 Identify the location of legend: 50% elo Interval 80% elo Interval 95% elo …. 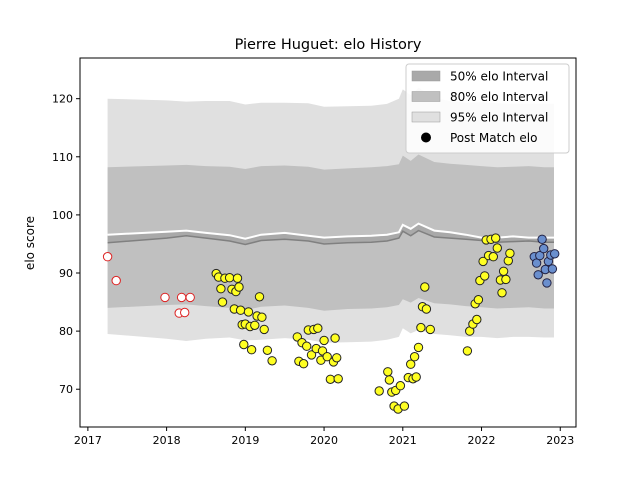
(487, 108).